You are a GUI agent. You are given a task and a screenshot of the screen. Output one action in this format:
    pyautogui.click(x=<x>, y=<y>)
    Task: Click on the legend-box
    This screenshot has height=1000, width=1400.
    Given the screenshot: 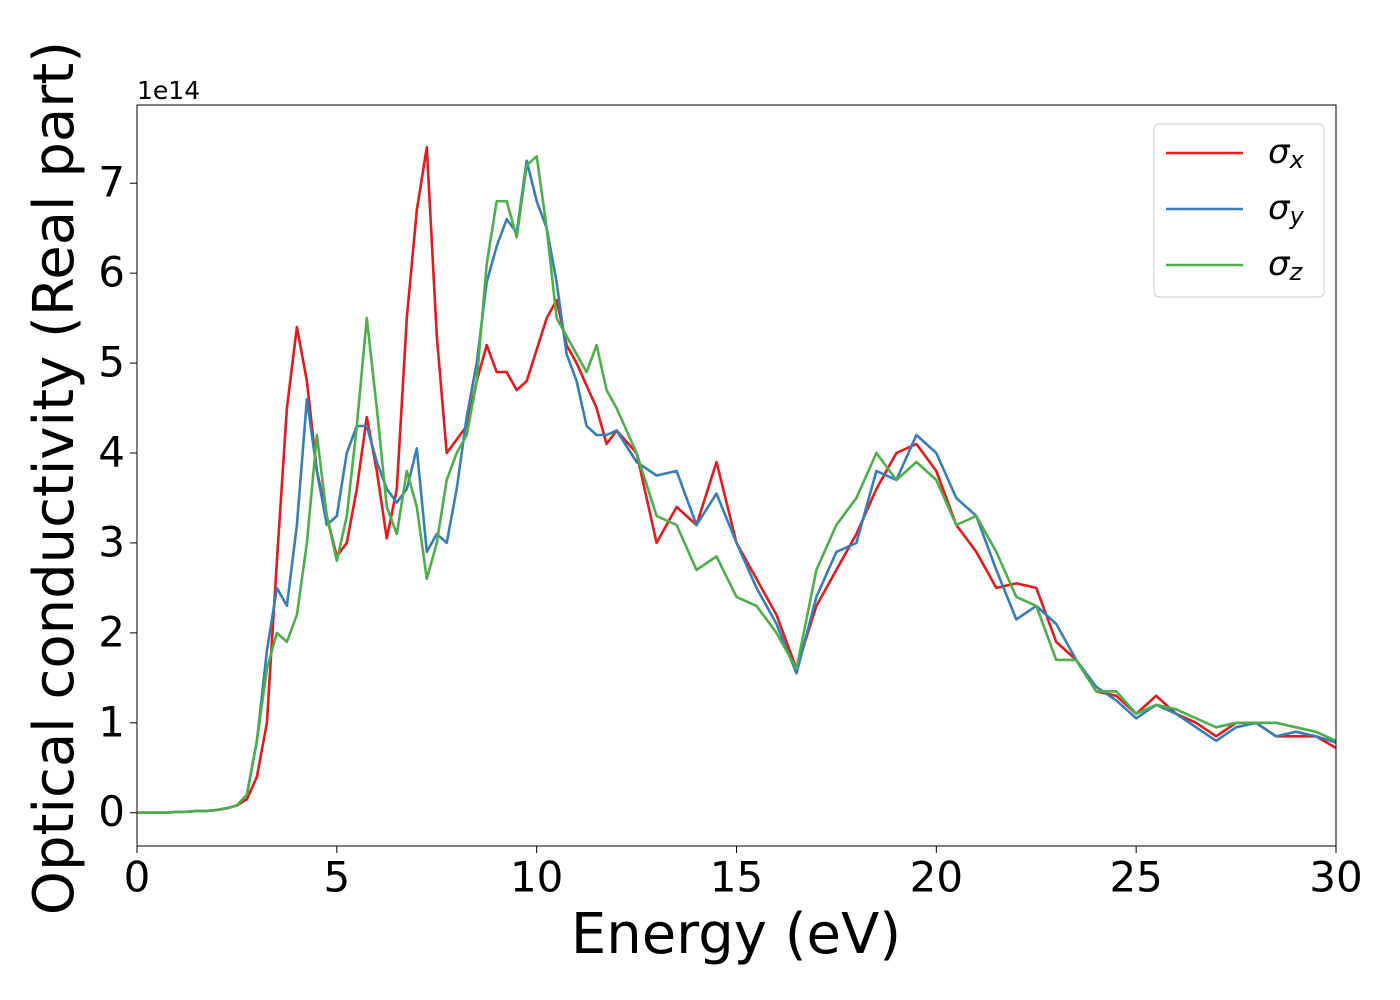 What is the action you would take?
    pyautogui.click(x=1239, y=210)
    